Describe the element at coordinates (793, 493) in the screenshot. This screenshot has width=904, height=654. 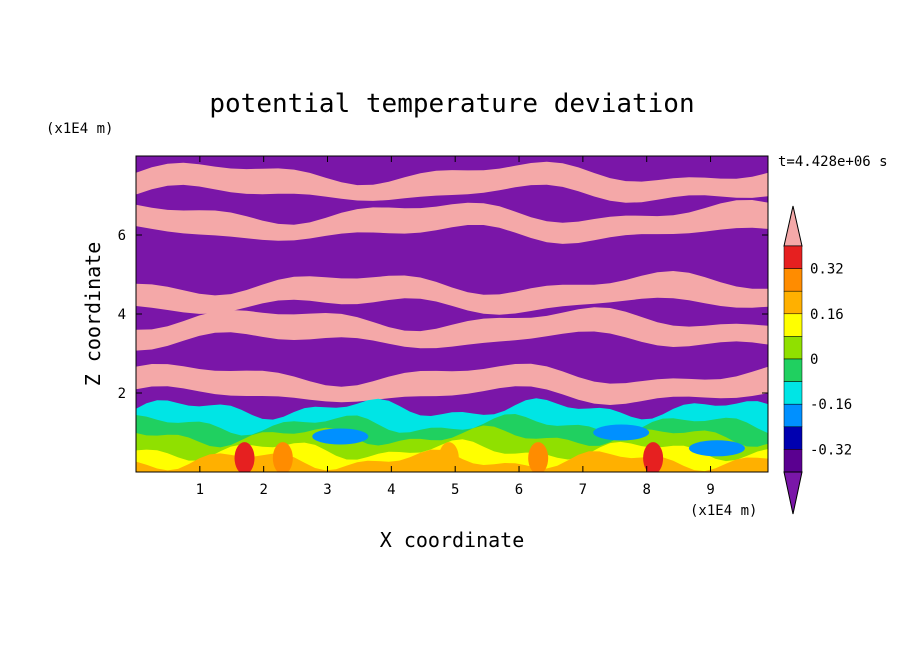
I see `colorbar-under-arrow` at that location.